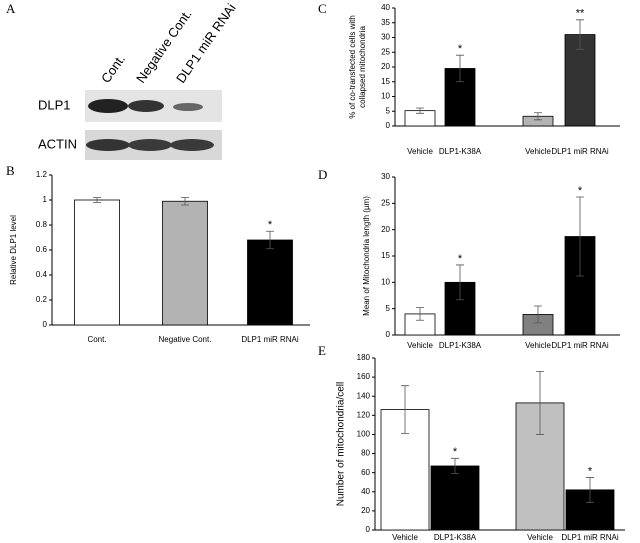 This screenshot has width=640, height=543. What do you see at coordinates (42, 224) in the screenshot?
I see `y-tick-label: 0.8` at bounding box center [42, 224].